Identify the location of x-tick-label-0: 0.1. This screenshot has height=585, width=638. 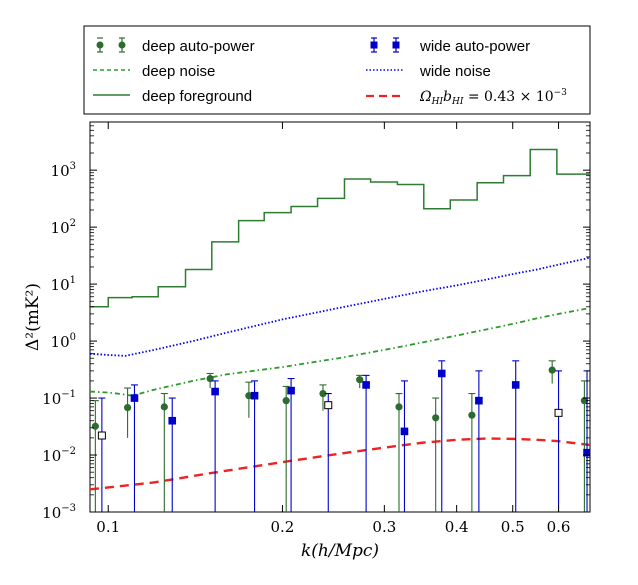
(108, 527).